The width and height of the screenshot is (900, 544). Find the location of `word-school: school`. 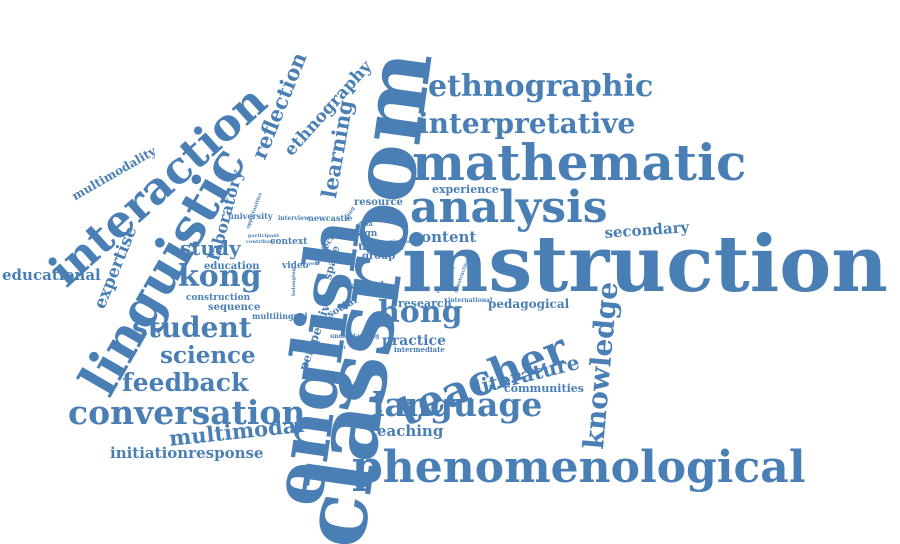

word-school: school is located at coordinates (366, 286).